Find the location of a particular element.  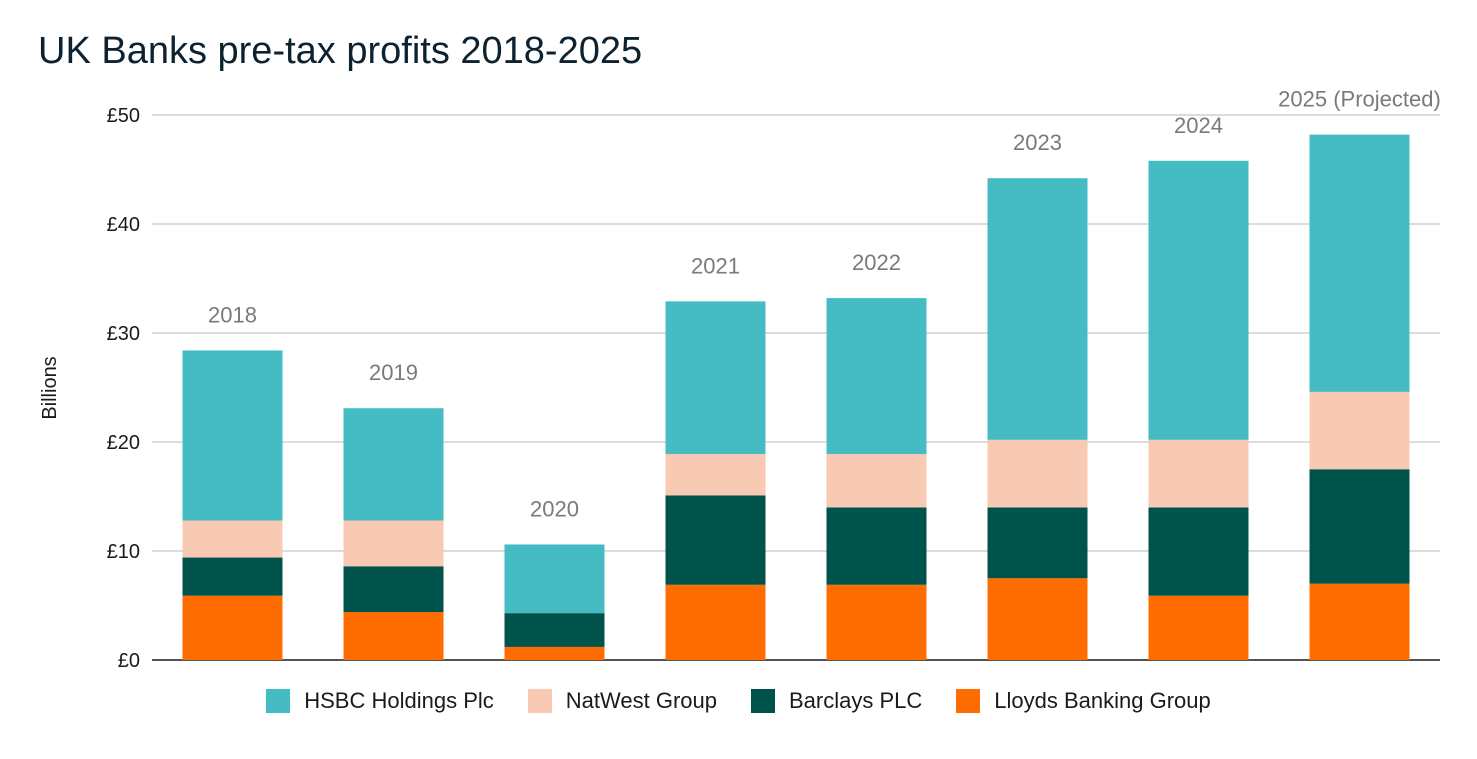

y-tick-label: £0 is located at coordinates (129, 661).